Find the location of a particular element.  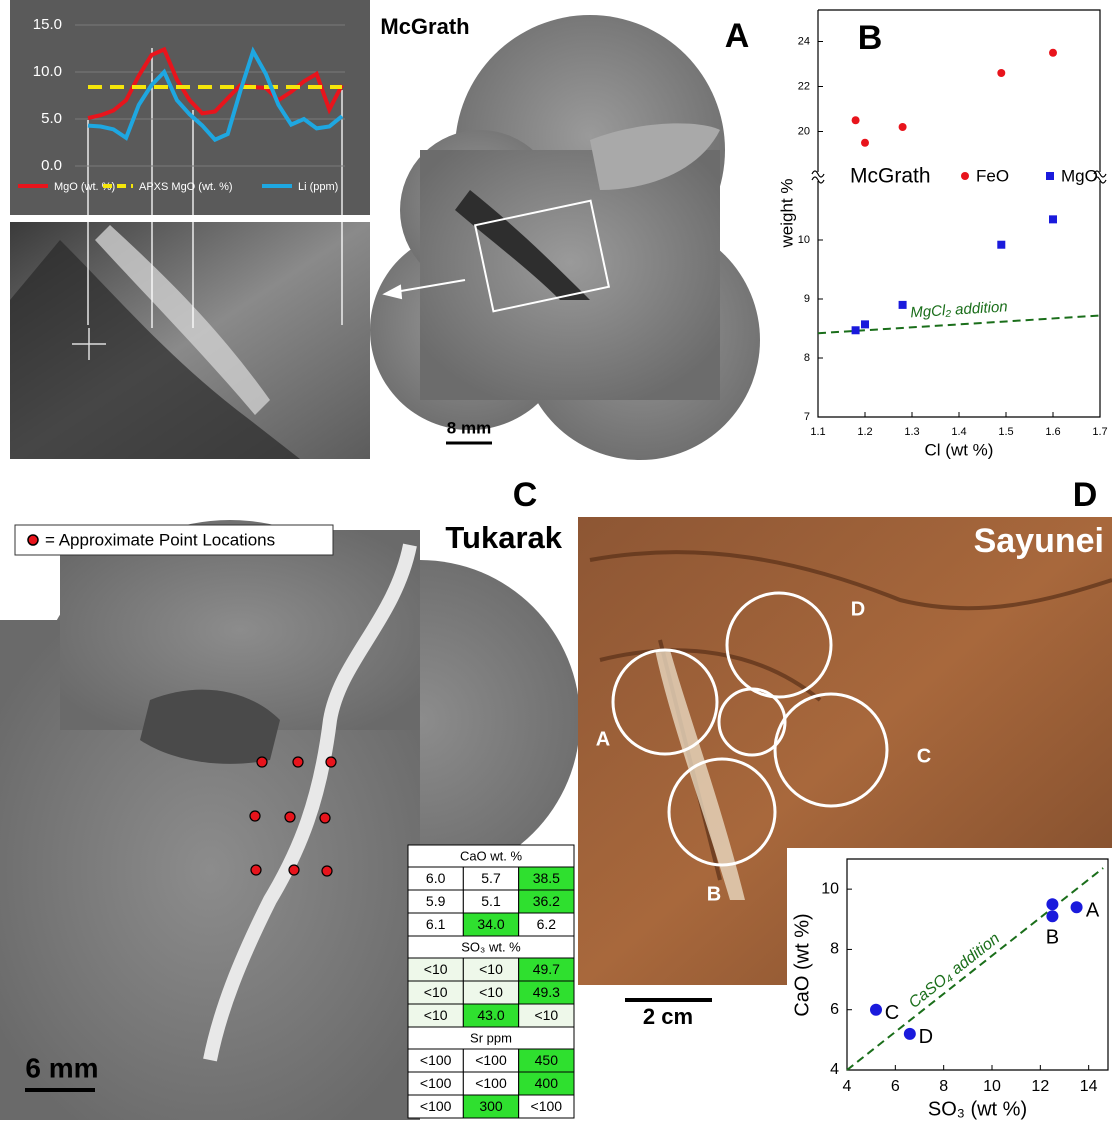

arrow is located at coordinates (424, 289).